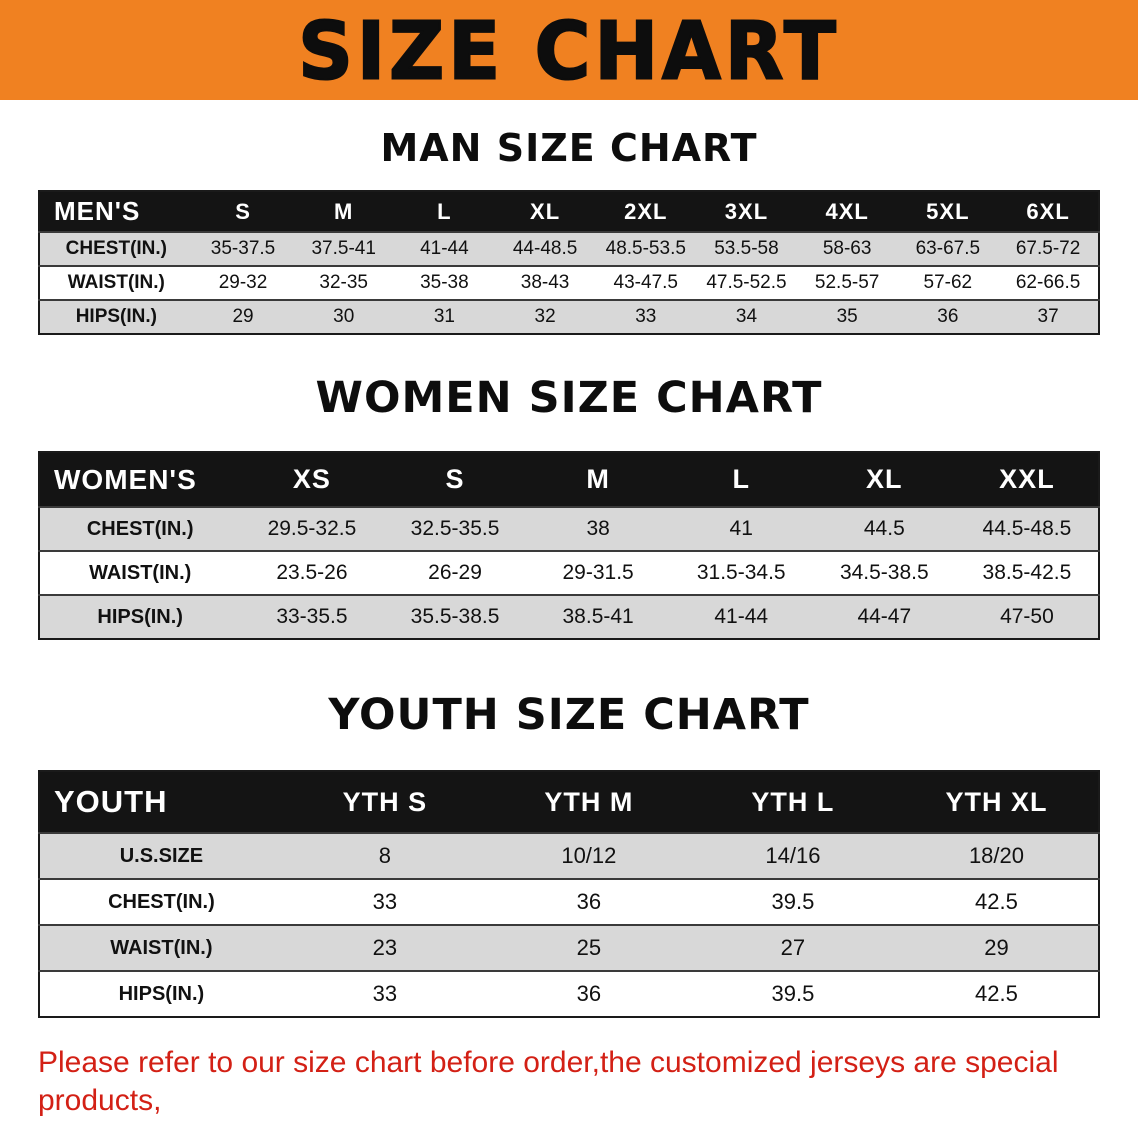 The image size is (1138, 1132). I want to click on value-cell: 32.5-35.5, so click(455, 528).